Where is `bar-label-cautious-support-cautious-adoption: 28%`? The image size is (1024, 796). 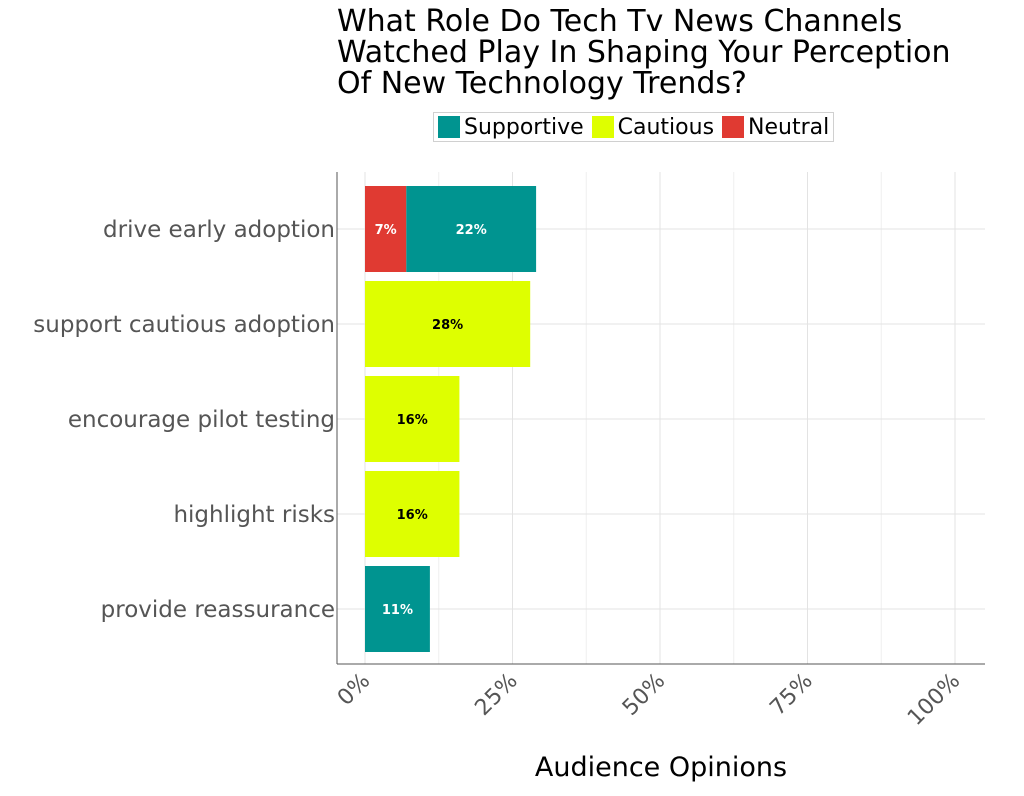
bar-label-cautious-support-cautious-adoption: 28% is located at coordinates (447, 325).